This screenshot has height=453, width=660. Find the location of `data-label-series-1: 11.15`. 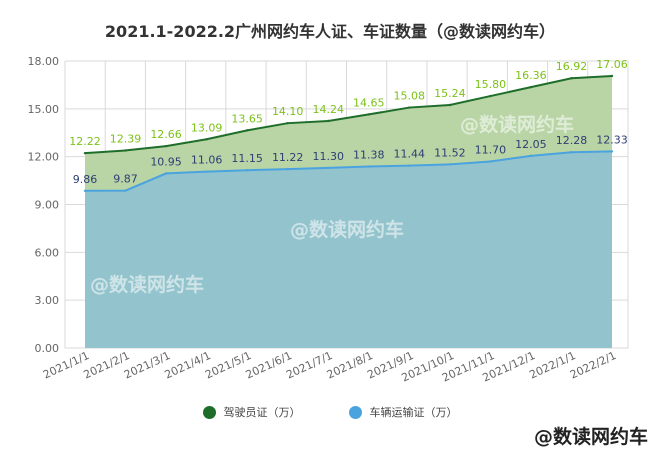

data-label-series-1: 11.15 is located at coordinates (247, 158).